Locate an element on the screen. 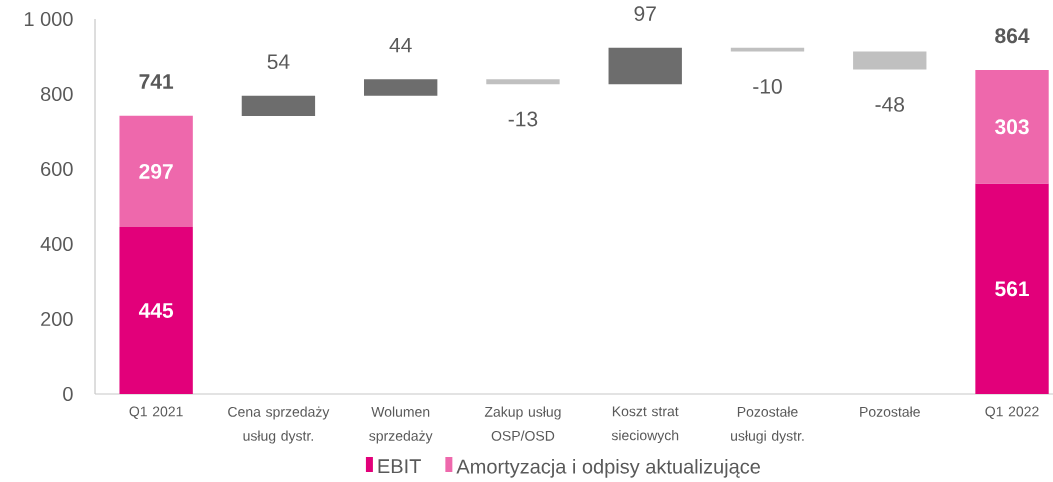  x-tick-label: Koszt strat sieciowych is located at coordinates (645, 425).